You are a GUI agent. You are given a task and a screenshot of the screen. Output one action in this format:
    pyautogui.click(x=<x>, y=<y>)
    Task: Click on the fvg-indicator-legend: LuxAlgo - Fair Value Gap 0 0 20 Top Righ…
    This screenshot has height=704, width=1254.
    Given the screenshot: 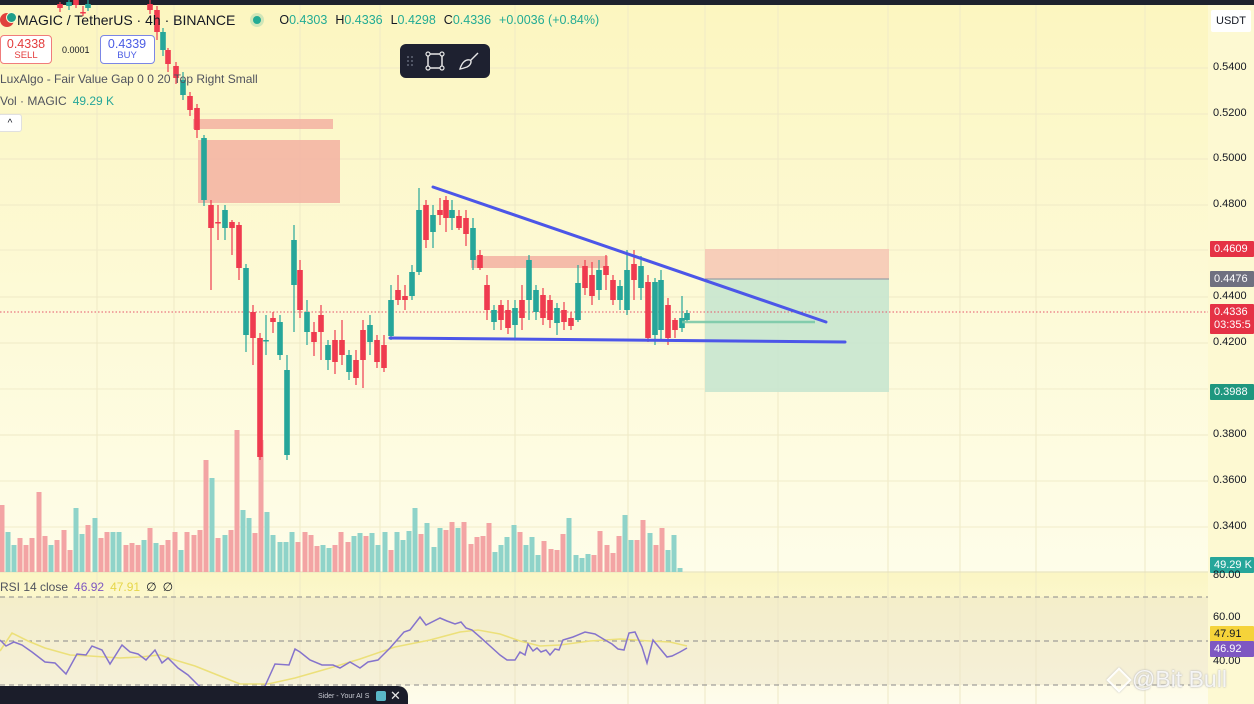 What is the action you would take?
    pyautogui.click(x=129, y=79)
    